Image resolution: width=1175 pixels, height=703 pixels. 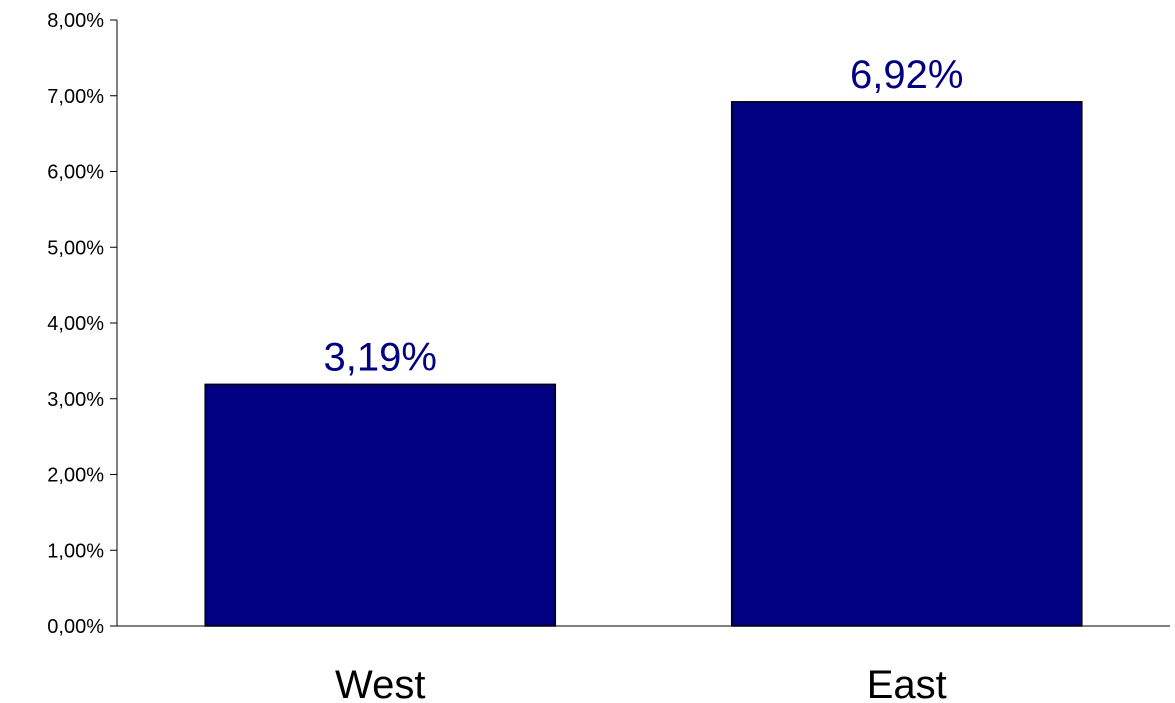 I want to click on y-tick-label: 2,00%, so click(x=75, y=476).